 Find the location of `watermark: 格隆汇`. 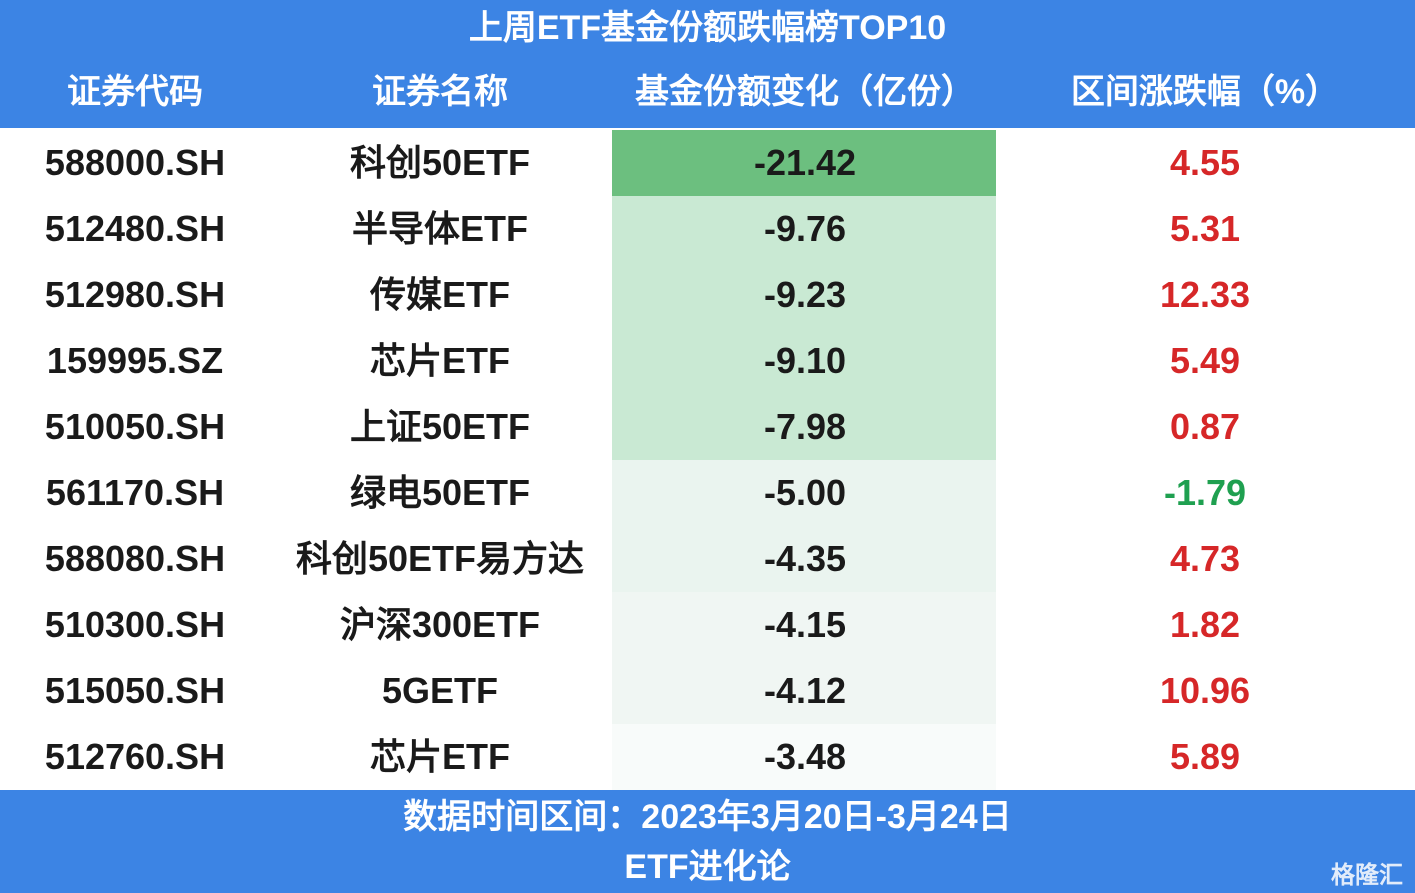

watermark: 格隆汇 is located at coordinates (1367, 875).